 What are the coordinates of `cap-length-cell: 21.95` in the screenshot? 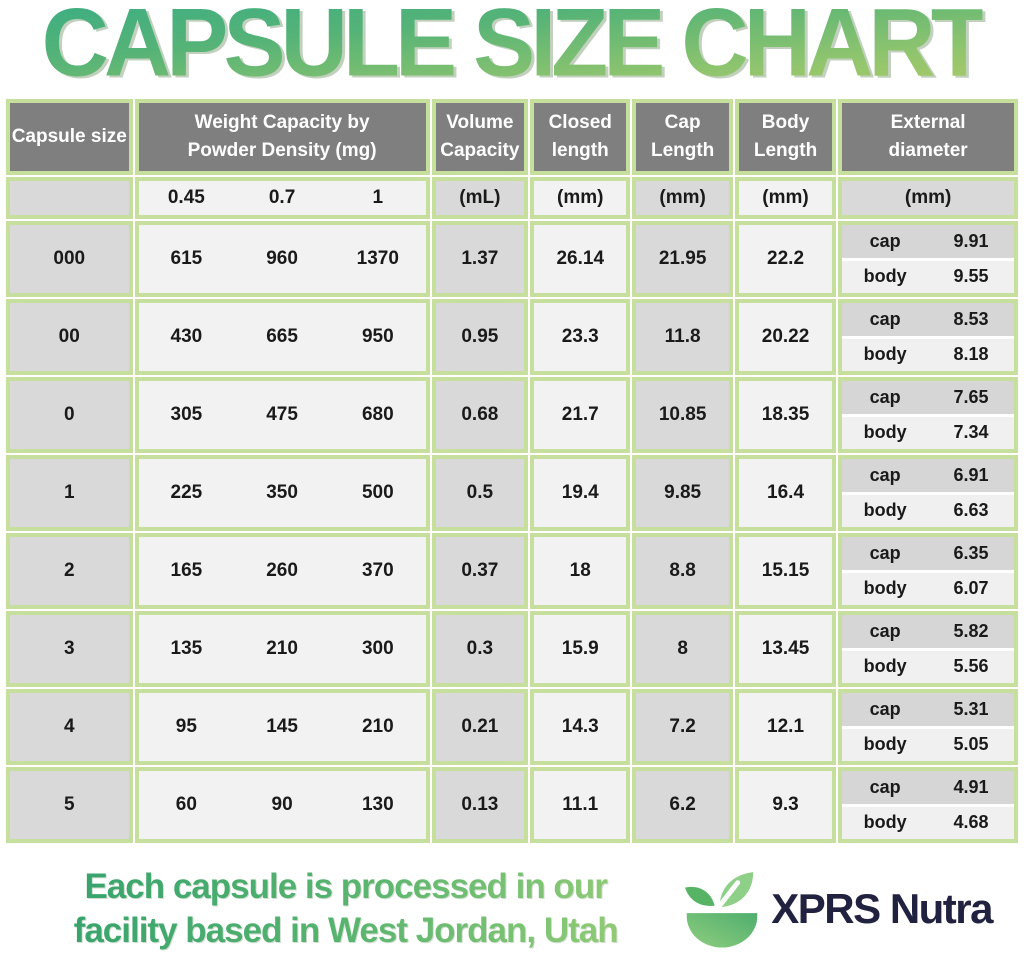 It's located at (682, 259).